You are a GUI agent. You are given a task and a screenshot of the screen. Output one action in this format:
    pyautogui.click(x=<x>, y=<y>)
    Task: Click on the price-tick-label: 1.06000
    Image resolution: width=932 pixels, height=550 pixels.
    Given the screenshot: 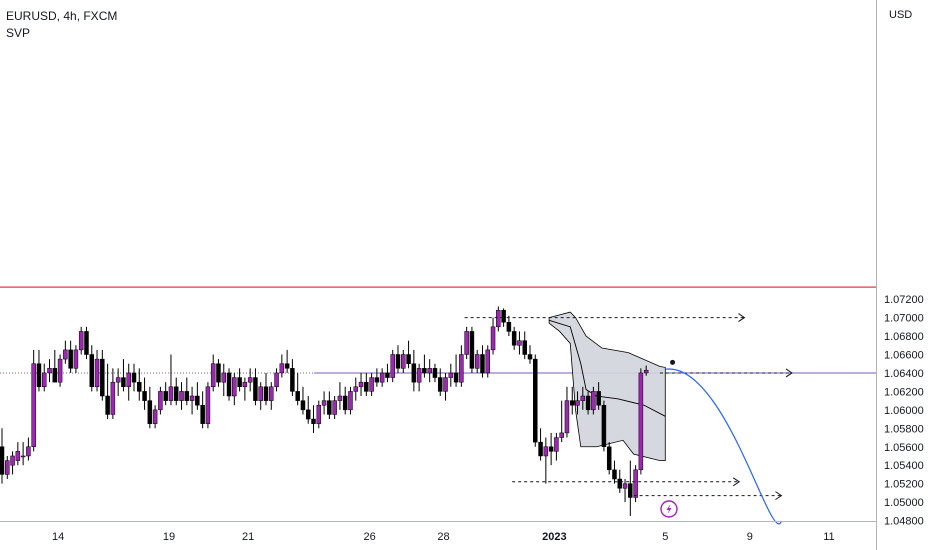 What is the action you would take?
    pyautogui.click(x=904, y=411)
    